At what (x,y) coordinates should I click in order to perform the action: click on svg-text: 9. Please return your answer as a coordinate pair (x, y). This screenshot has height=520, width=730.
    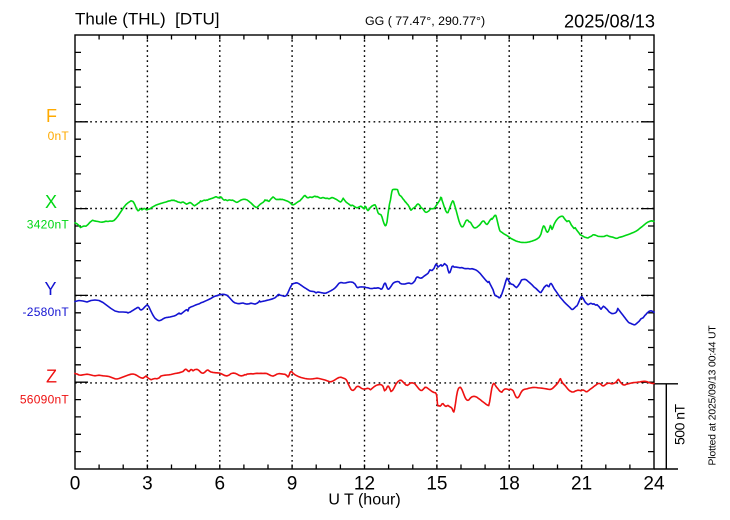
    Looking at the image, I should click on (292, 484).